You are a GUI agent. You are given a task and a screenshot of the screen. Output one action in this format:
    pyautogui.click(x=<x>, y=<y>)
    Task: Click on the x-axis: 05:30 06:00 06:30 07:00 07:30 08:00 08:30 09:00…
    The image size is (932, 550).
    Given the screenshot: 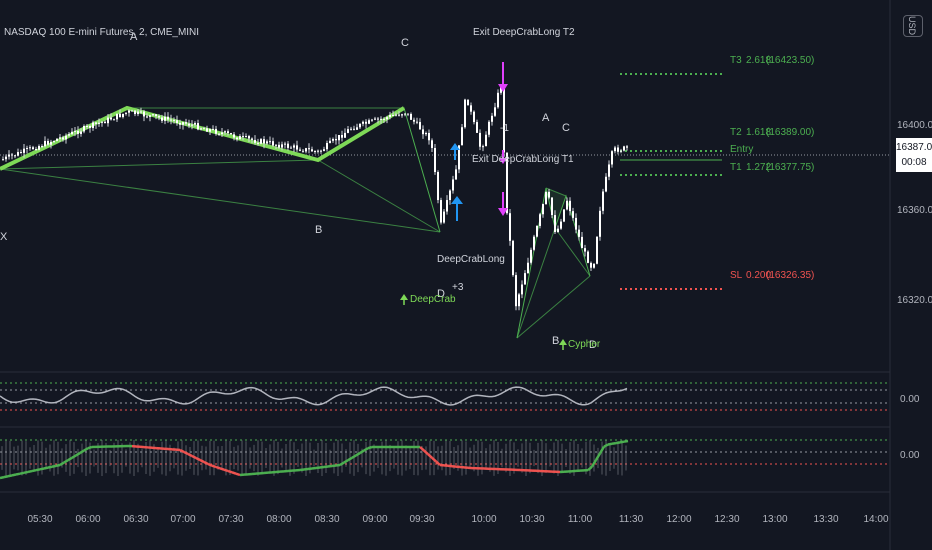 What is the action you would take?
    pyautogui.click(x=457, y=519)
    